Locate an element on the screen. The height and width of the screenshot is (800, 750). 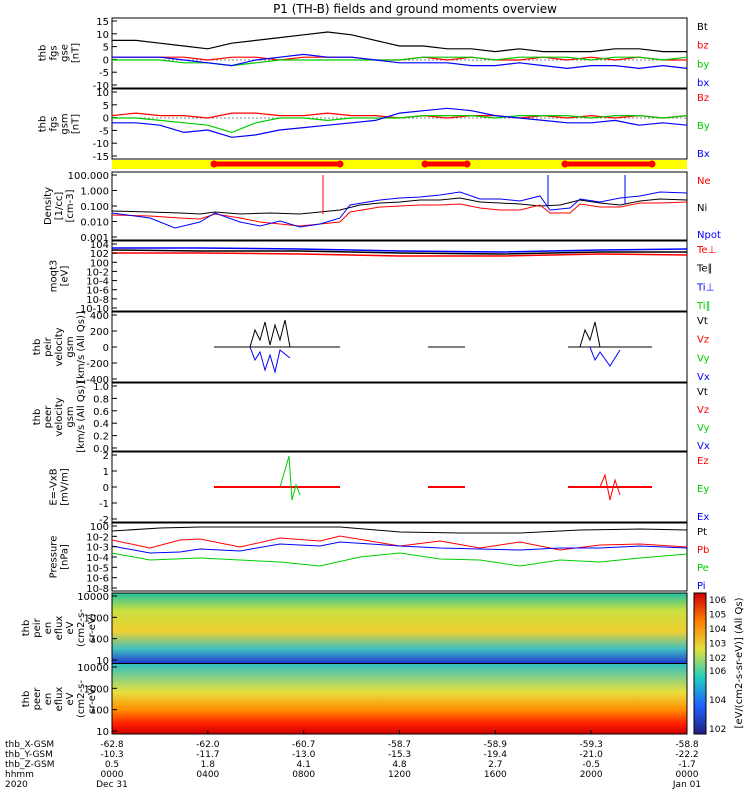
y-tick-label: 200 is located at coordinates (99, 332).